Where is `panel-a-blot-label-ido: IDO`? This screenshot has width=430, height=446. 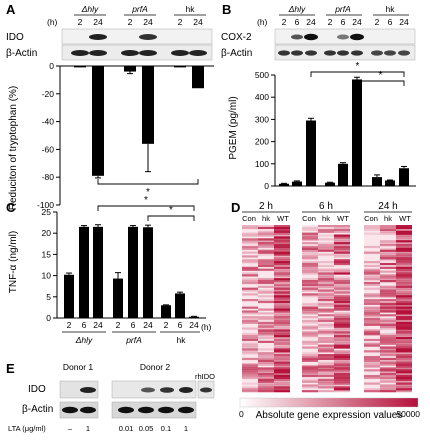
panel-a-blot-label-ido: IDO is located at coordinates (15, 37).